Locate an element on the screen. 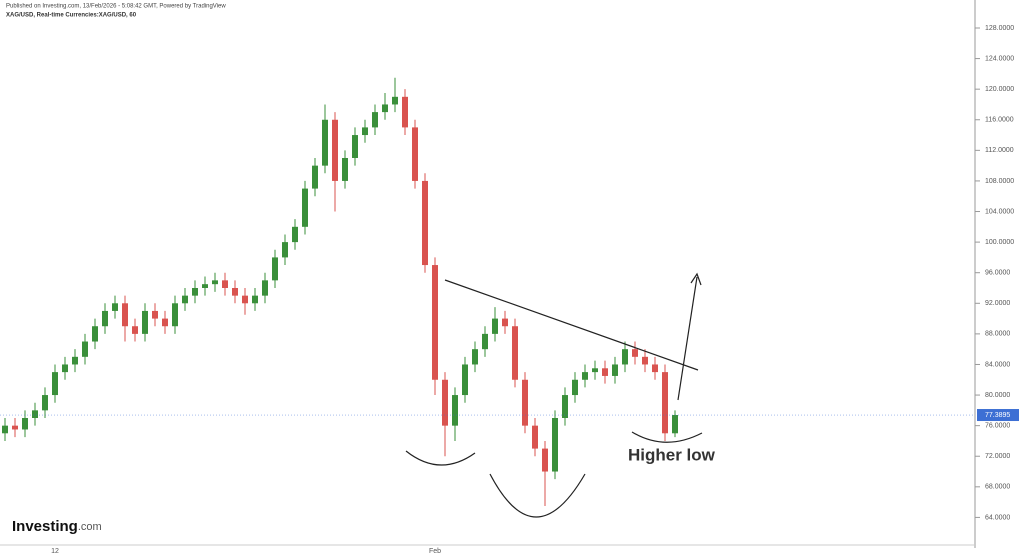 Image resolution: width=1024 pixels, height=558 pixels. last-price-box is located at coordinates (998, 415).